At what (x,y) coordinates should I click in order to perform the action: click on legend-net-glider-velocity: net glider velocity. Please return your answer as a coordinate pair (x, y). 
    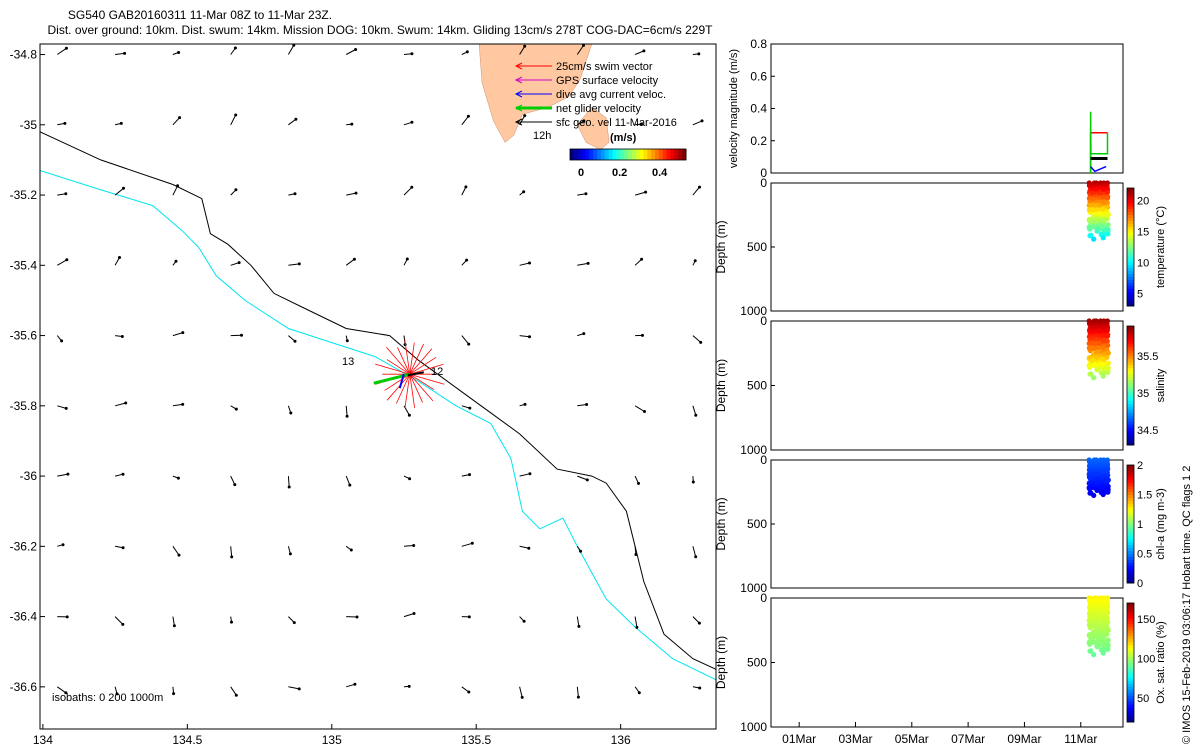
    Looking at the image, I should click on (598, 109).